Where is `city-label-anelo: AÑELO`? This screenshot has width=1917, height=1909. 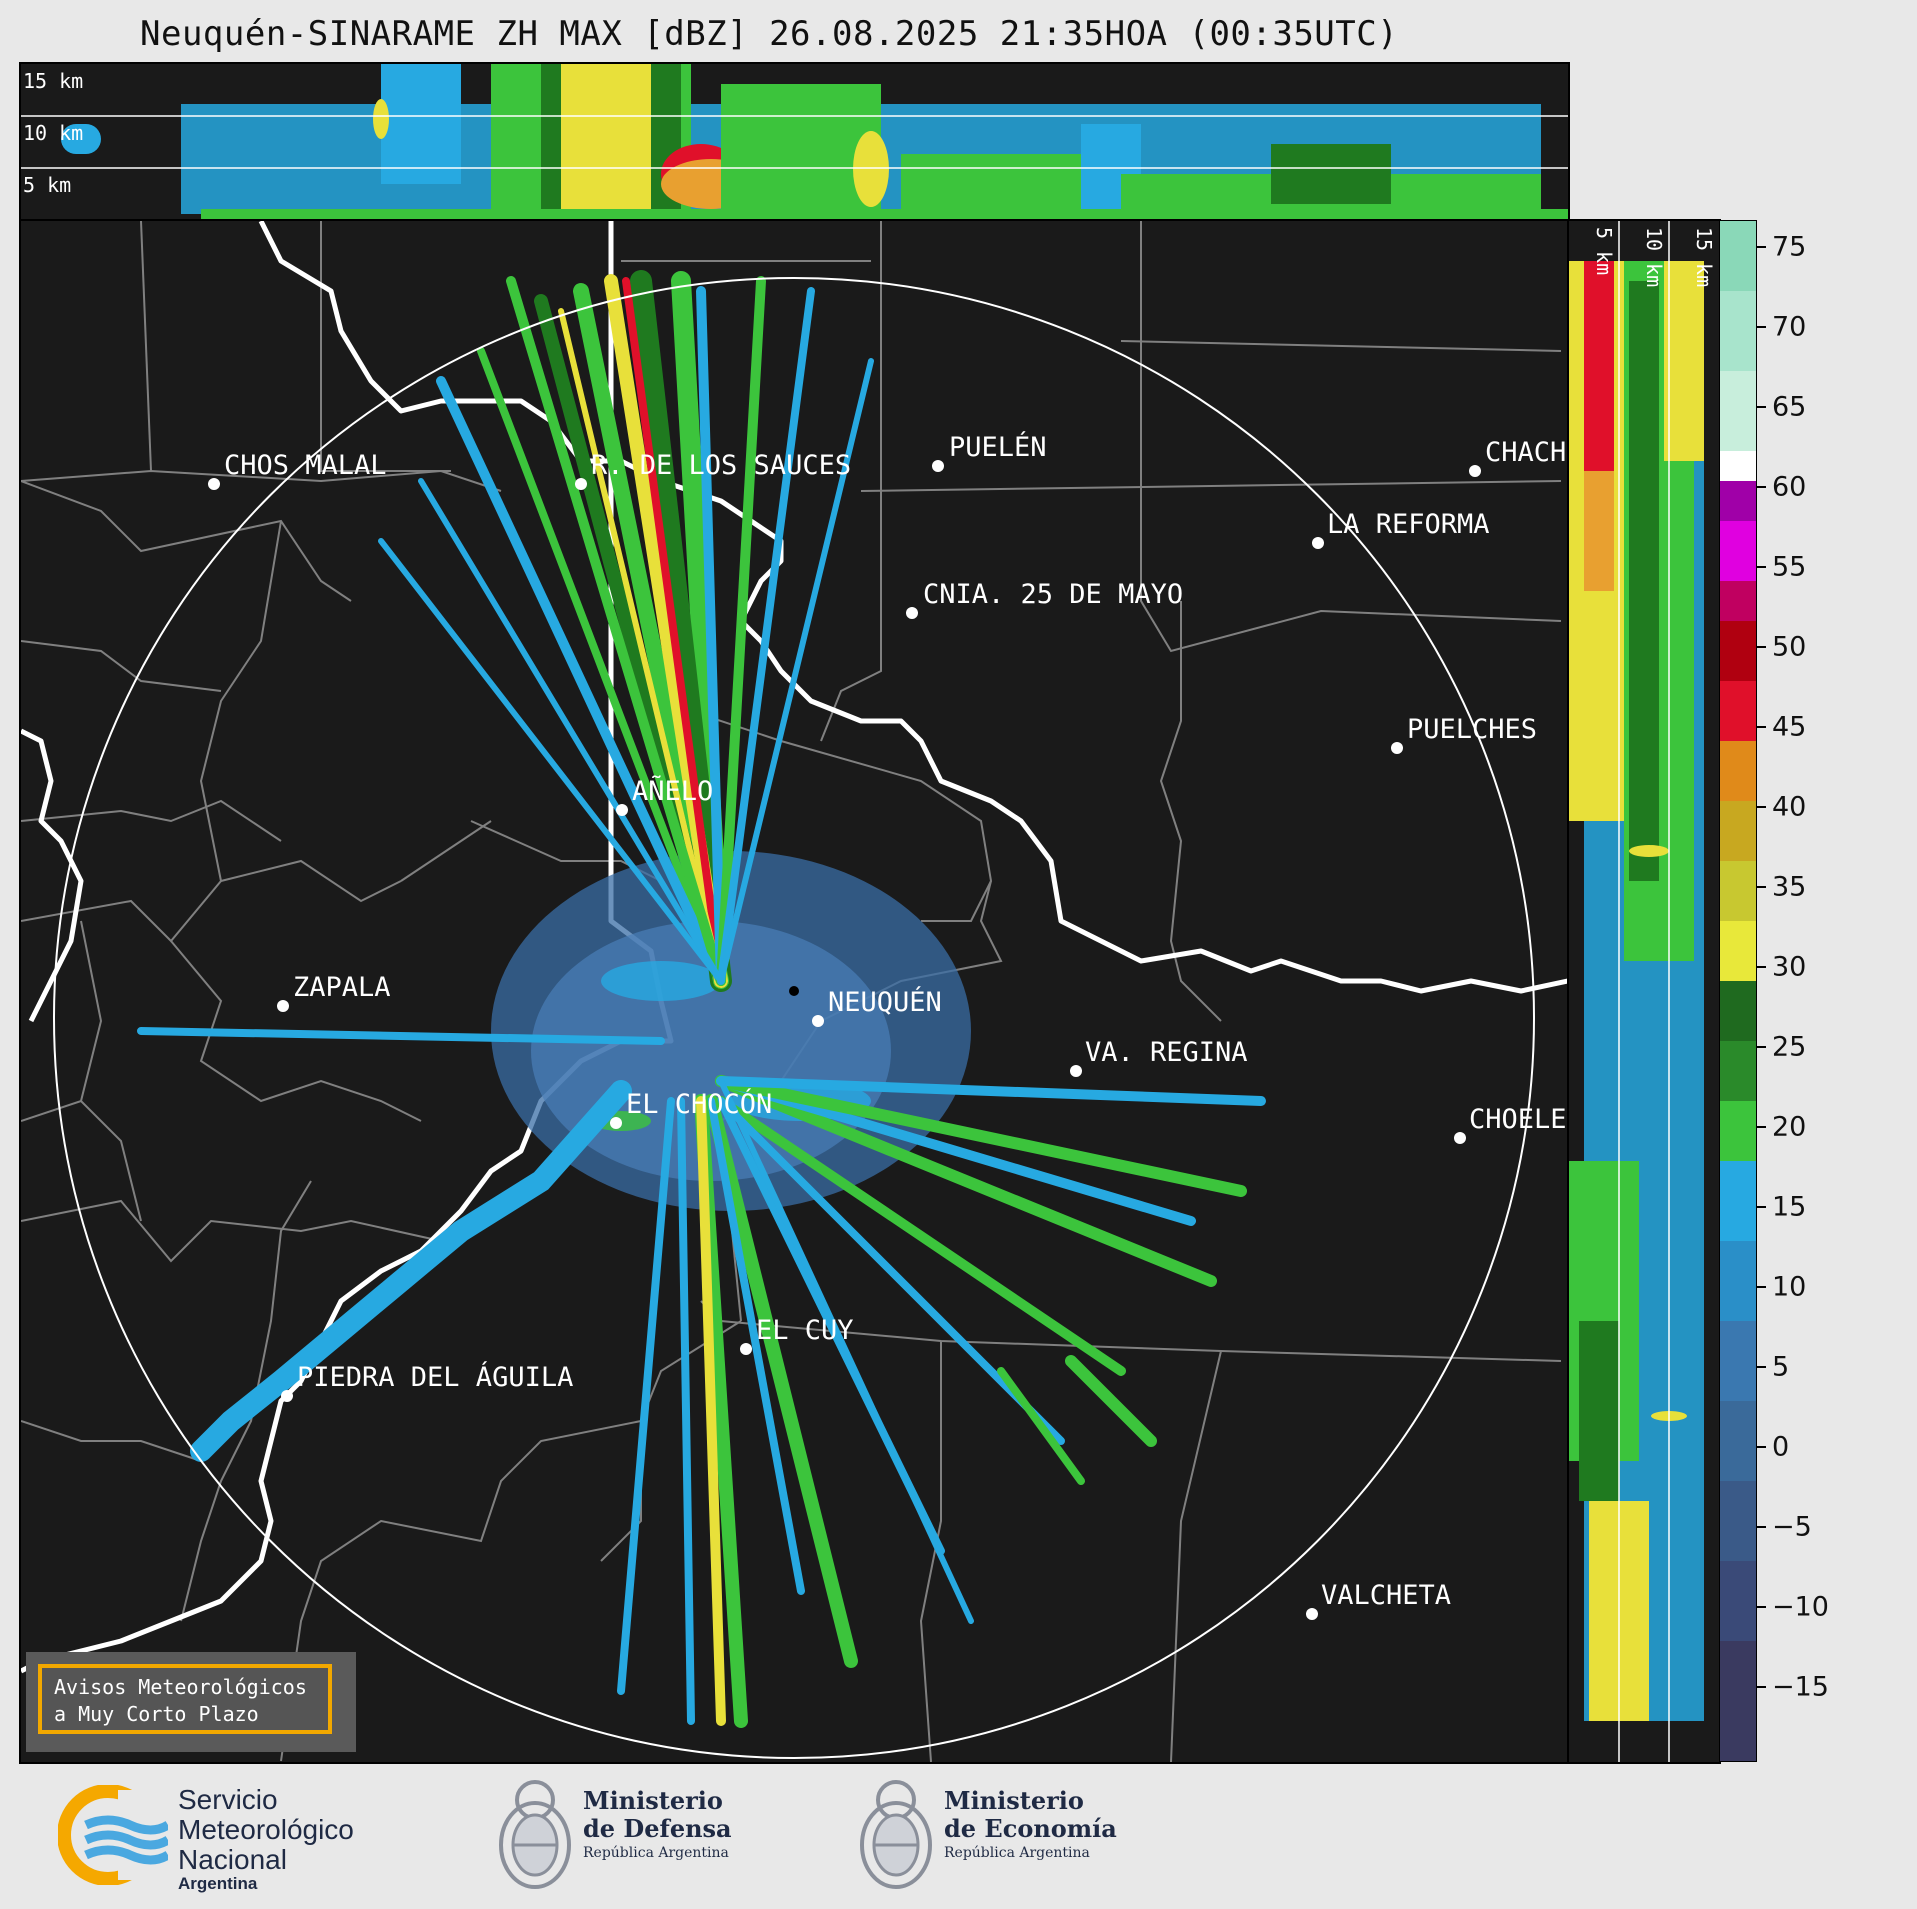 city-label-anelo: AÑELO is located at coordinates (672, 791).